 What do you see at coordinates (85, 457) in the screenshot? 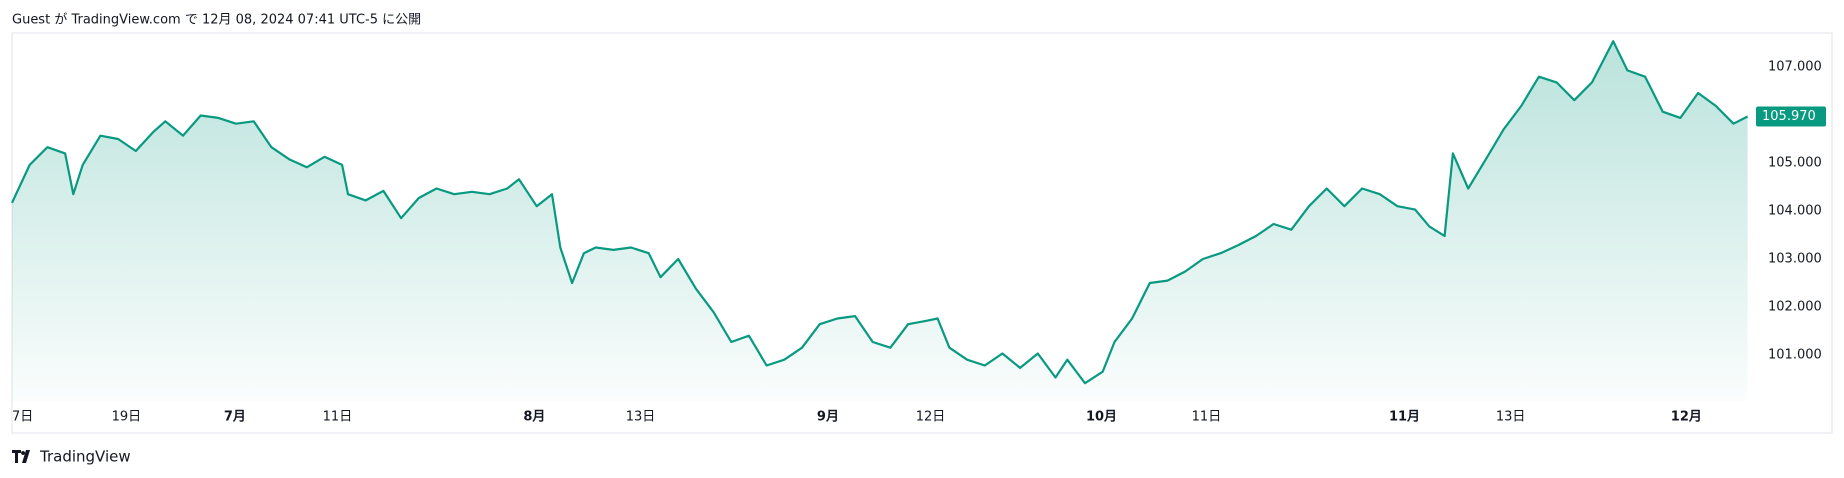
I see `brand: TradingView` at bounding box center [85, 457].